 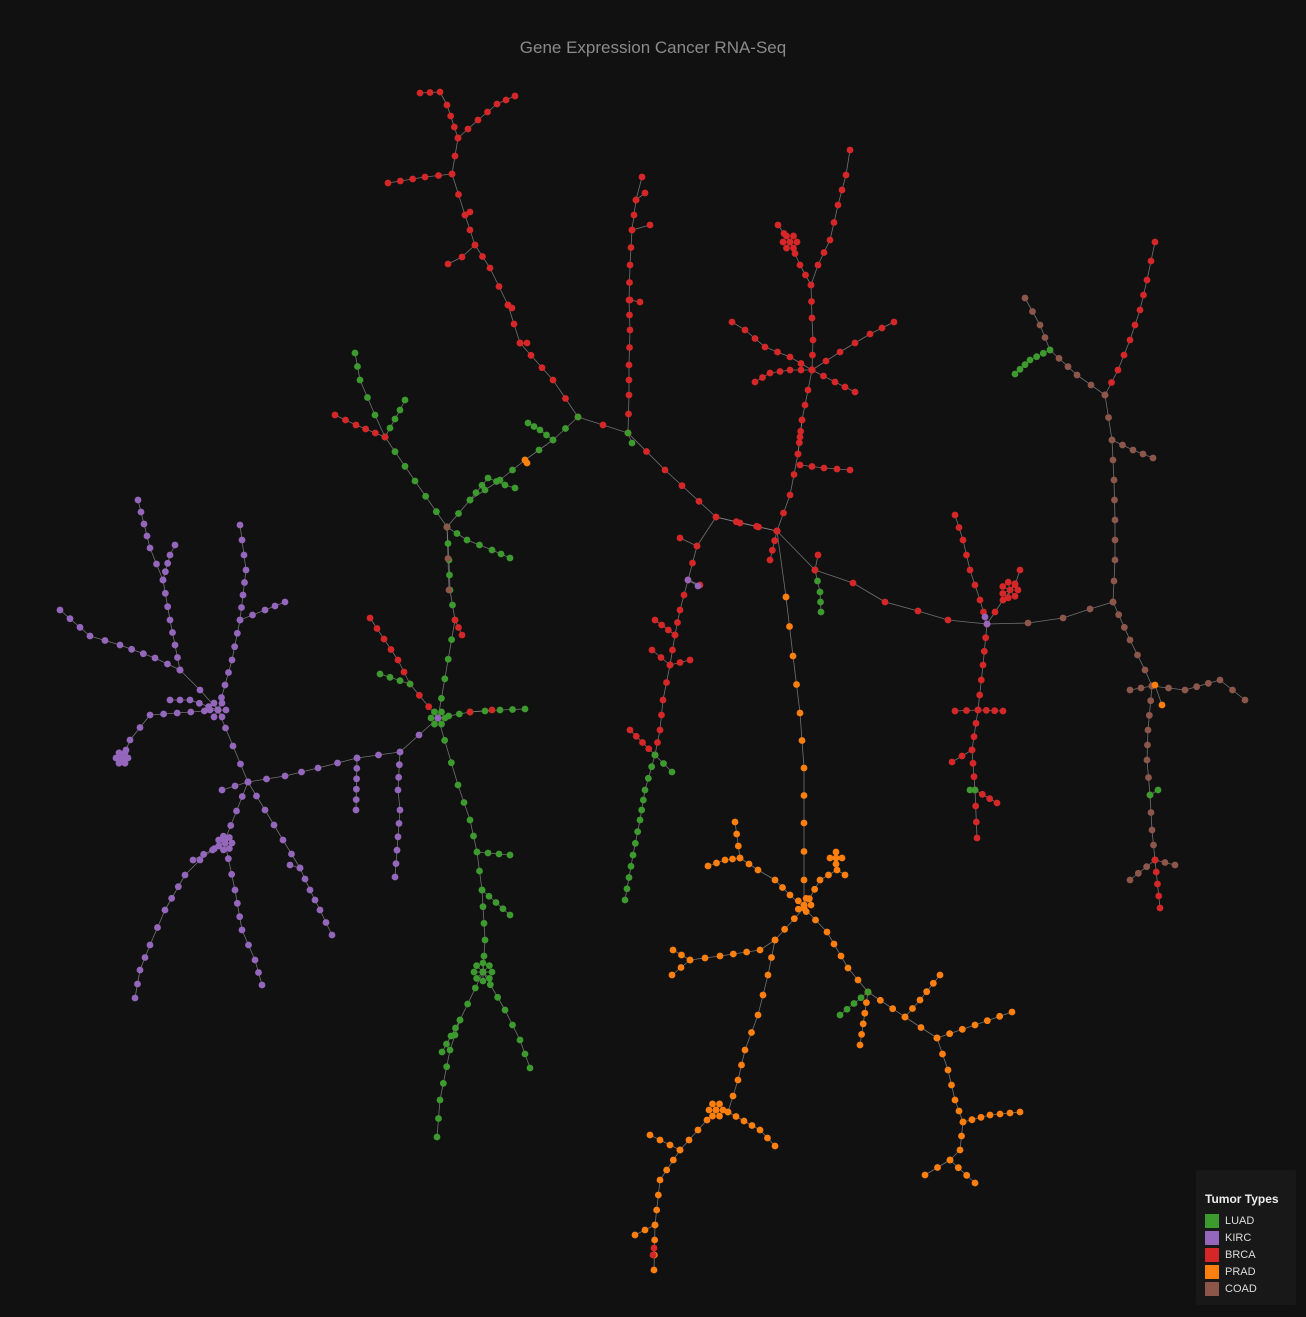 I want to click on legend-item-luad: LUAD, so click(x=1229, y=1221).